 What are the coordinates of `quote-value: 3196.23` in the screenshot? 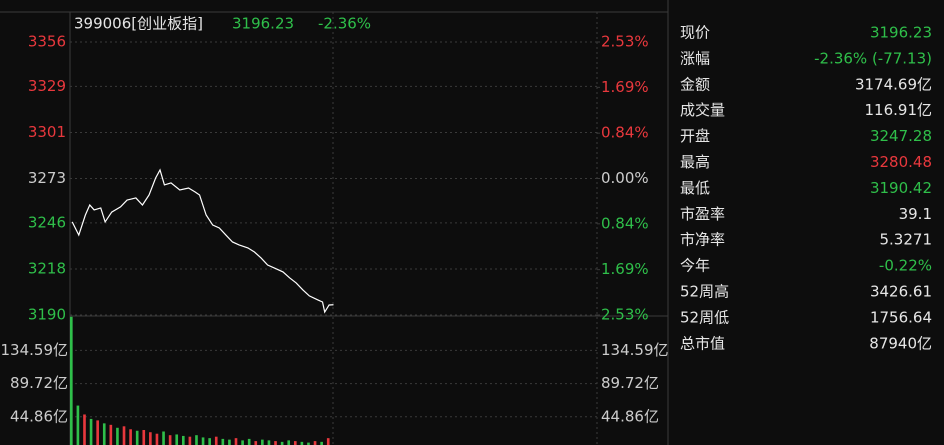 It's located at (901, 33).